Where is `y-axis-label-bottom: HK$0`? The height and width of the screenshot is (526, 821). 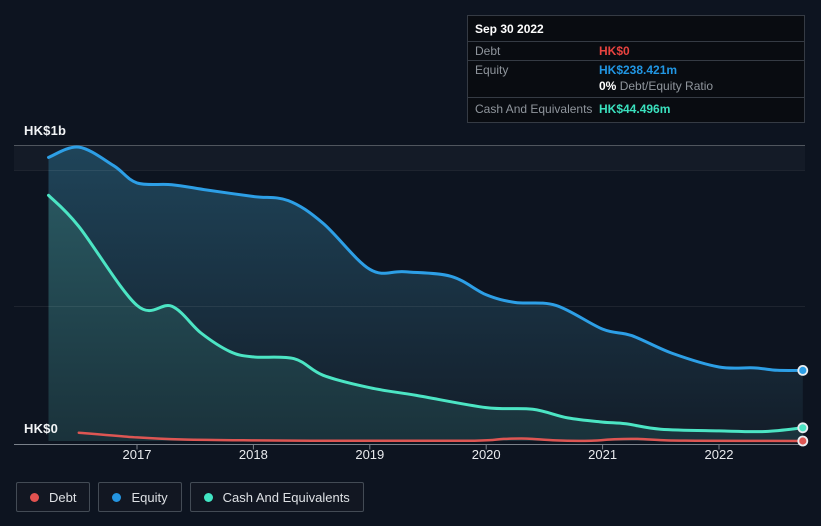
y-axis-label-bottom: HK$0 is located at coordinates (41, 428).